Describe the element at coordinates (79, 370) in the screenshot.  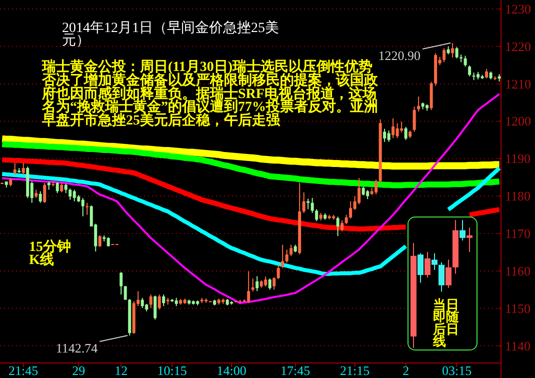
I see `x-tick-label: 29` at that location.